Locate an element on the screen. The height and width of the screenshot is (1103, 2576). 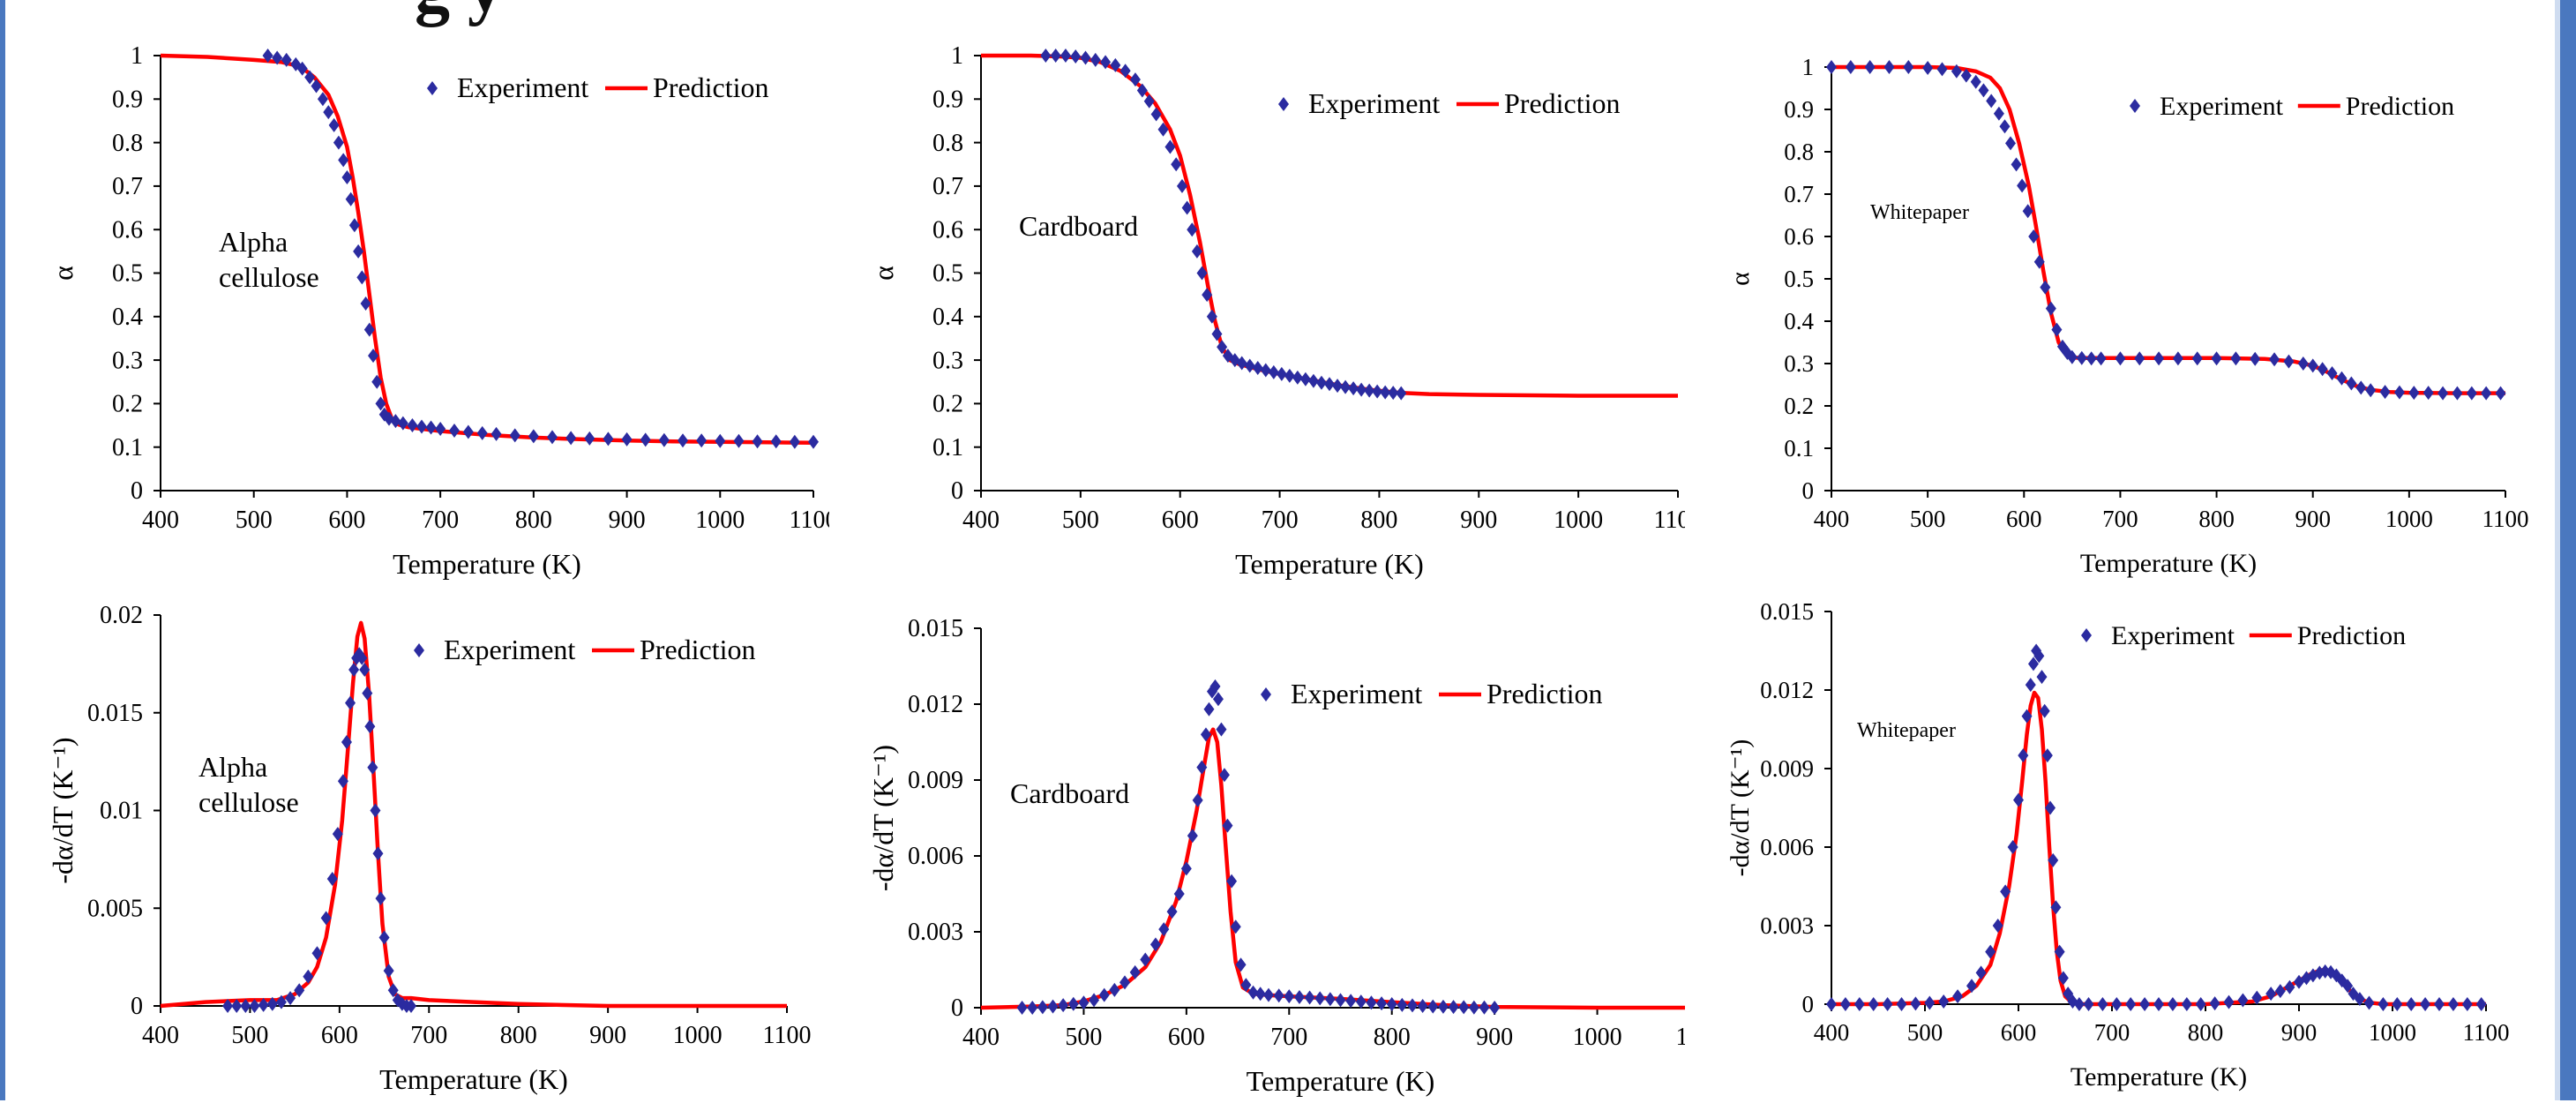
legend-experiment-marker is located at coordinates (2135, 106).